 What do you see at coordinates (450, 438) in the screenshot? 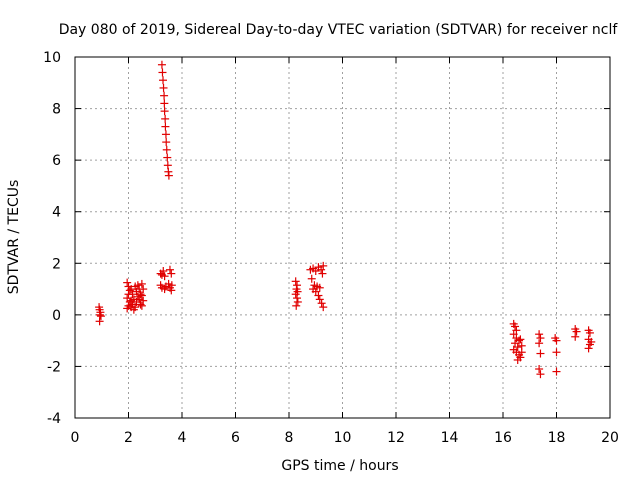
I see `x-tick-label: 14` at bounding box center [450, 438].